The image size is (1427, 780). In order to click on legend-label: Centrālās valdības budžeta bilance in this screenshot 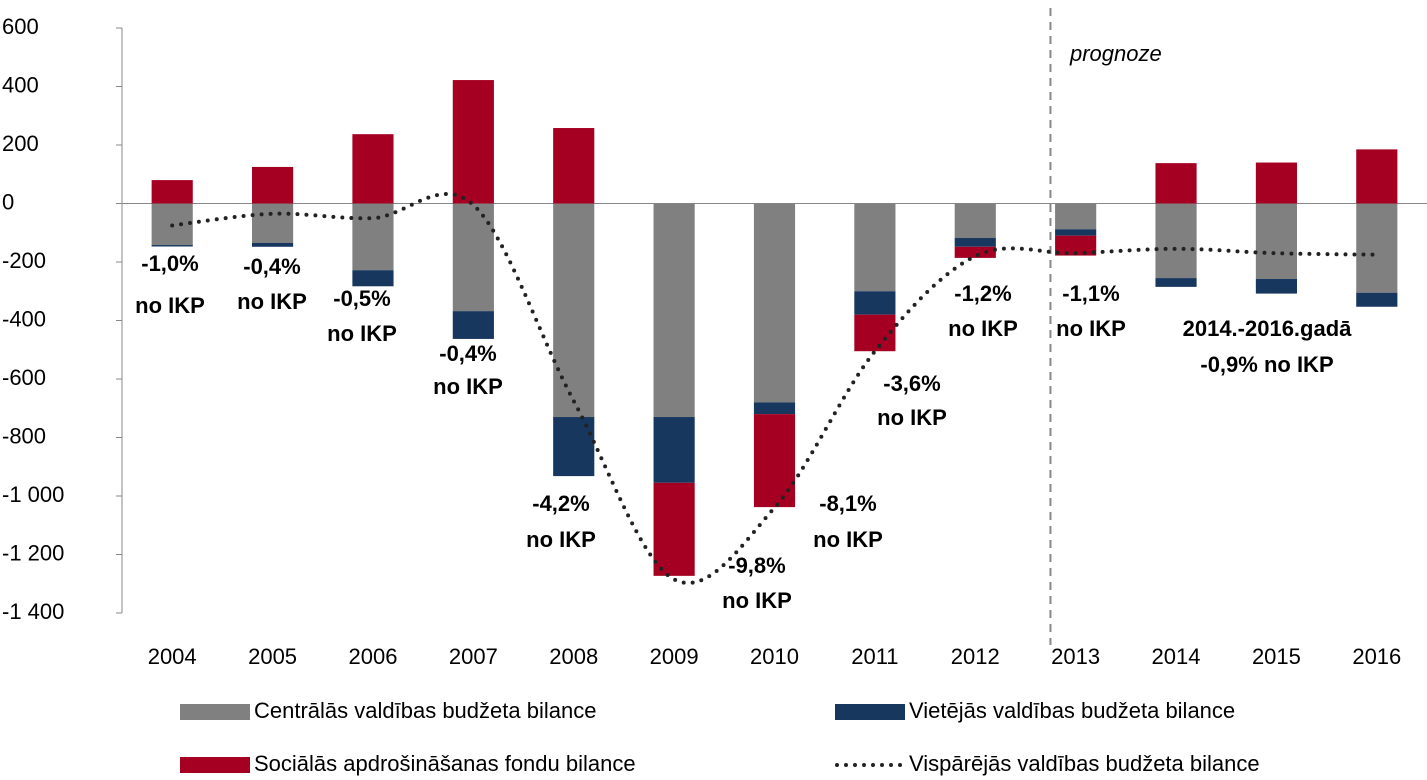, I will do `click(425, 710)`.